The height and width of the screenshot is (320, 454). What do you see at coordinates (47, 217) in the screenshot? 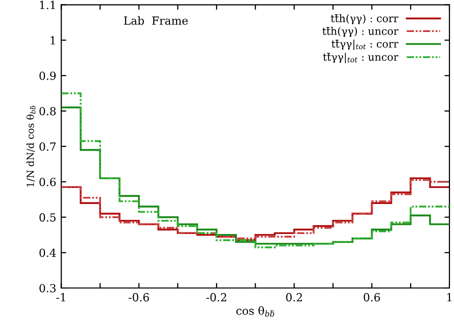
I see `y-tick-label: 0.5` at bounding box center [47, 217].